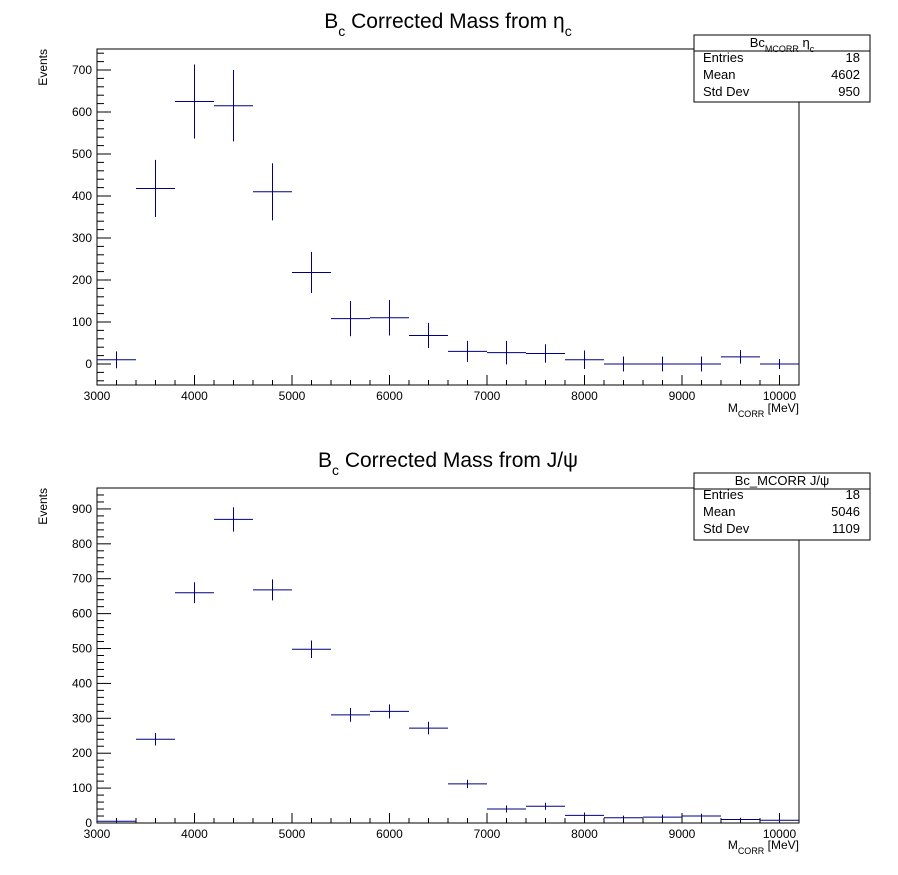 The width and height of the screenshot is (898, 875). I want to click on stats-row-value: 4602, so click(845, 74).